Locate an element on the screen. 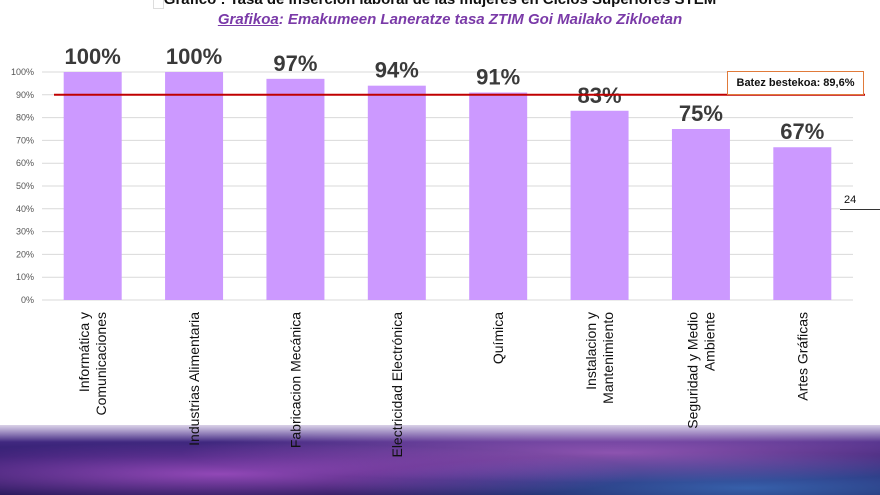 This screenshot has height=495, width=880. category-label: Fabricacion Mecánica is located at coordinates (295, 380).